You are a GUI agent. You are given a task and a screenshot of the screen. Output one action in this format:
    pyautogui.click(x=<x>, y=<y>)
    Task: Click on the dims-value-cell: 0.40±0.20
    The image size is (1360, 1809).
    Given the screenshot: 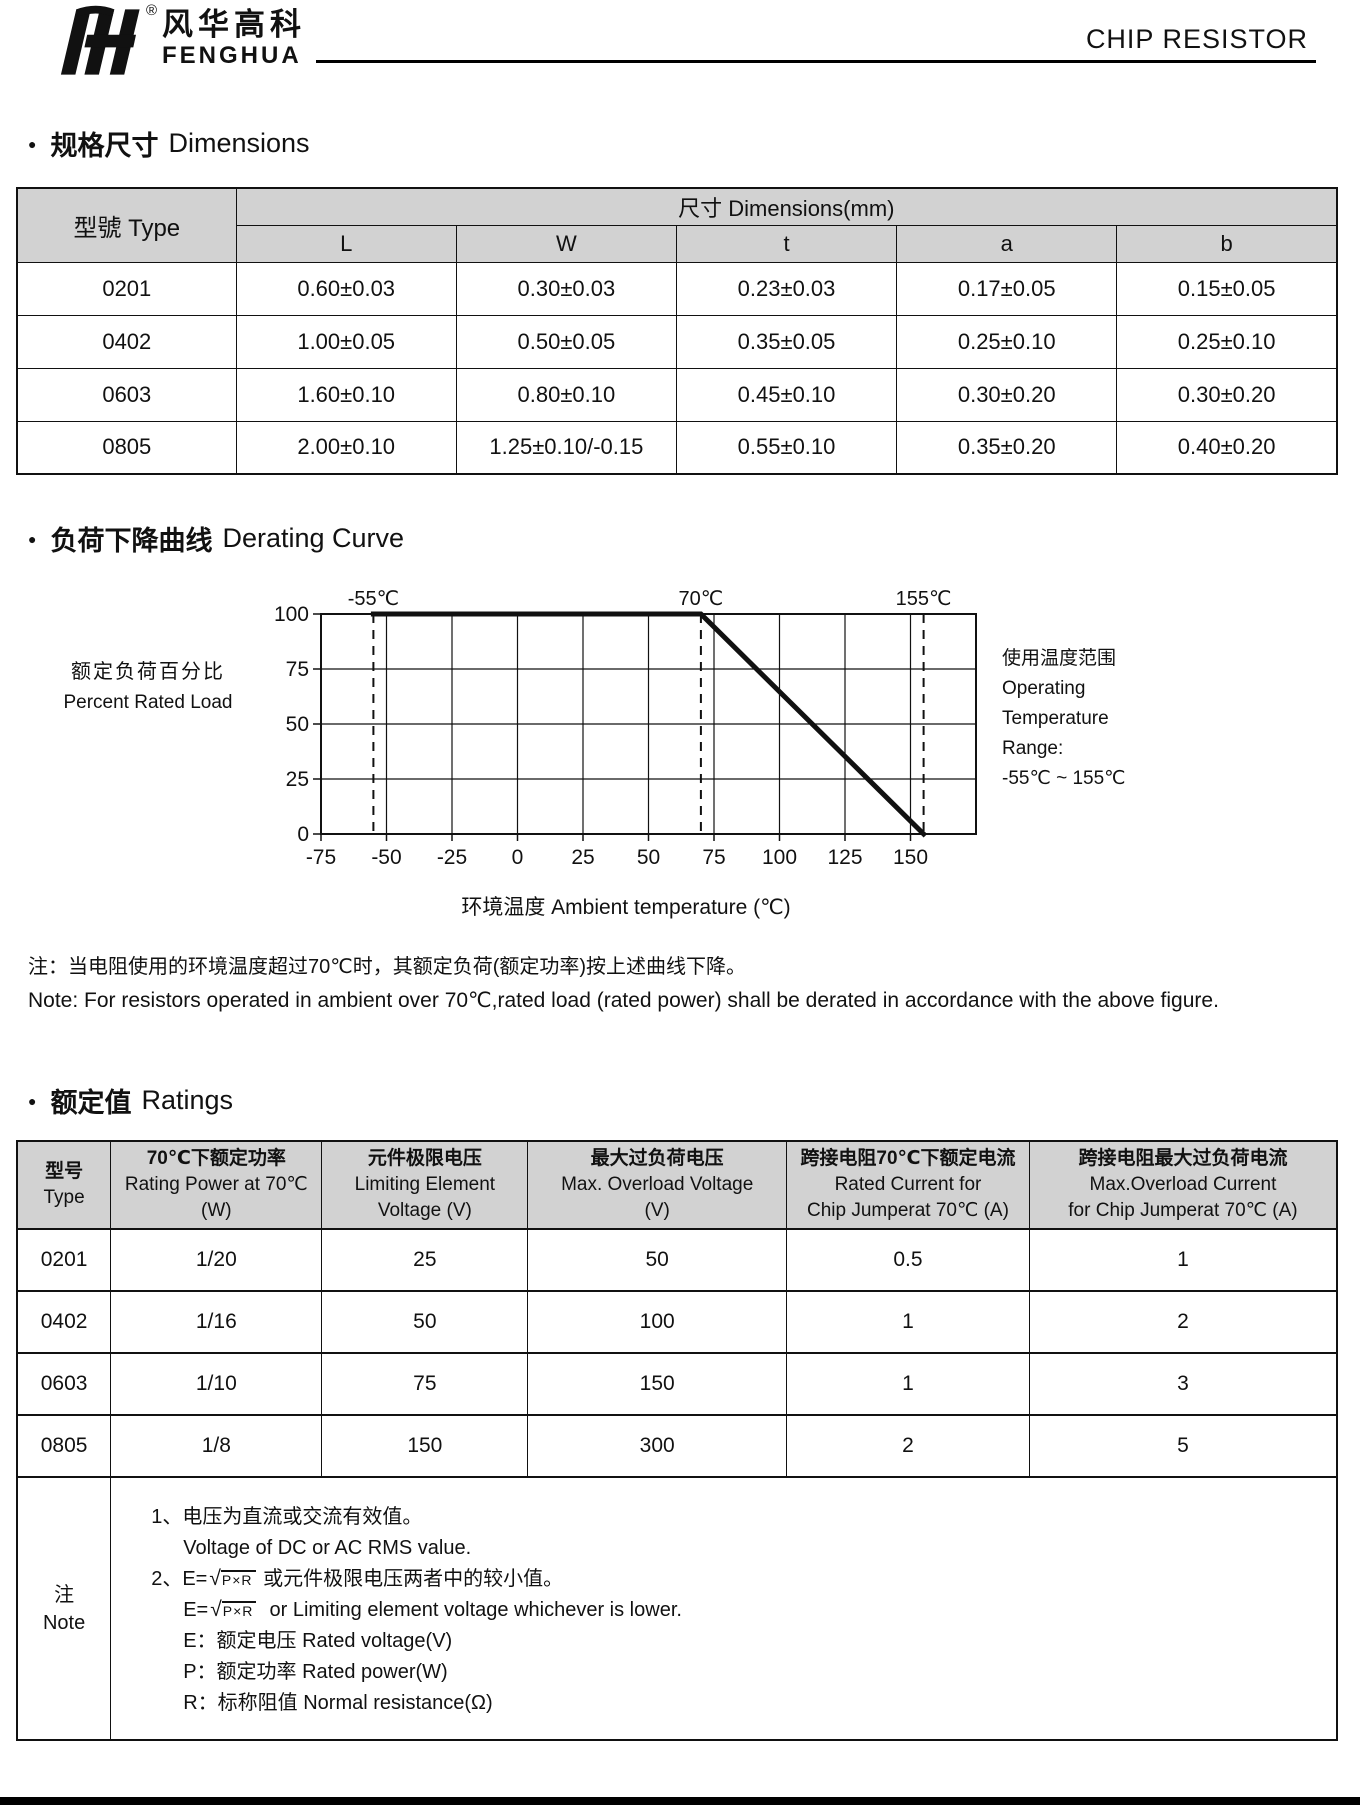 What is the action you would take?
    pyautogui.click(x=1227, y=447)
    